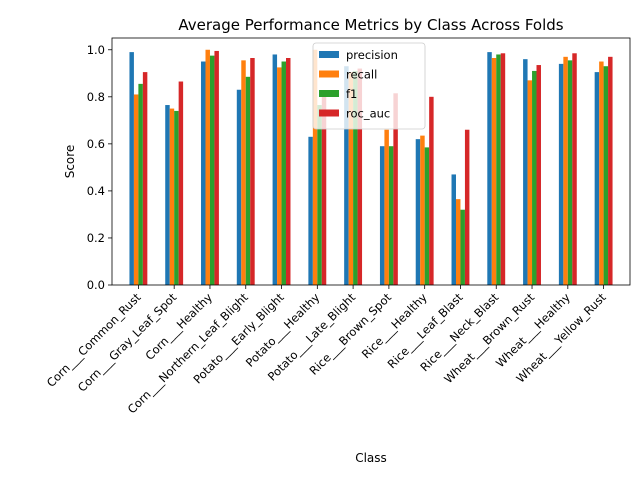  I want to click on bar-recall-Wheat___Brown_Rust, so click(530, 182).